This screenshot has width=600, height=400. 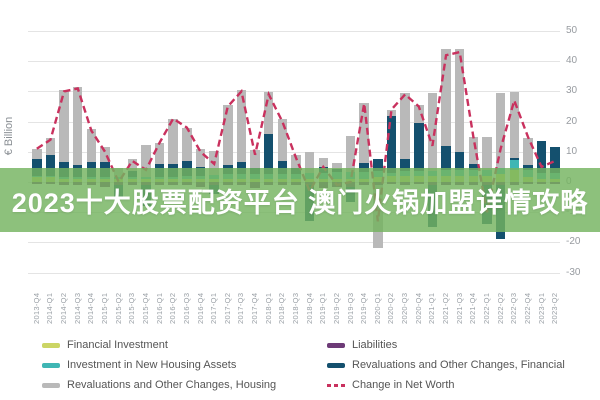 What do you see at coordinates (377, 308) in the screenshot?
I see `x-tick-label: 2020-Q1` at bounding box center [377, 308].